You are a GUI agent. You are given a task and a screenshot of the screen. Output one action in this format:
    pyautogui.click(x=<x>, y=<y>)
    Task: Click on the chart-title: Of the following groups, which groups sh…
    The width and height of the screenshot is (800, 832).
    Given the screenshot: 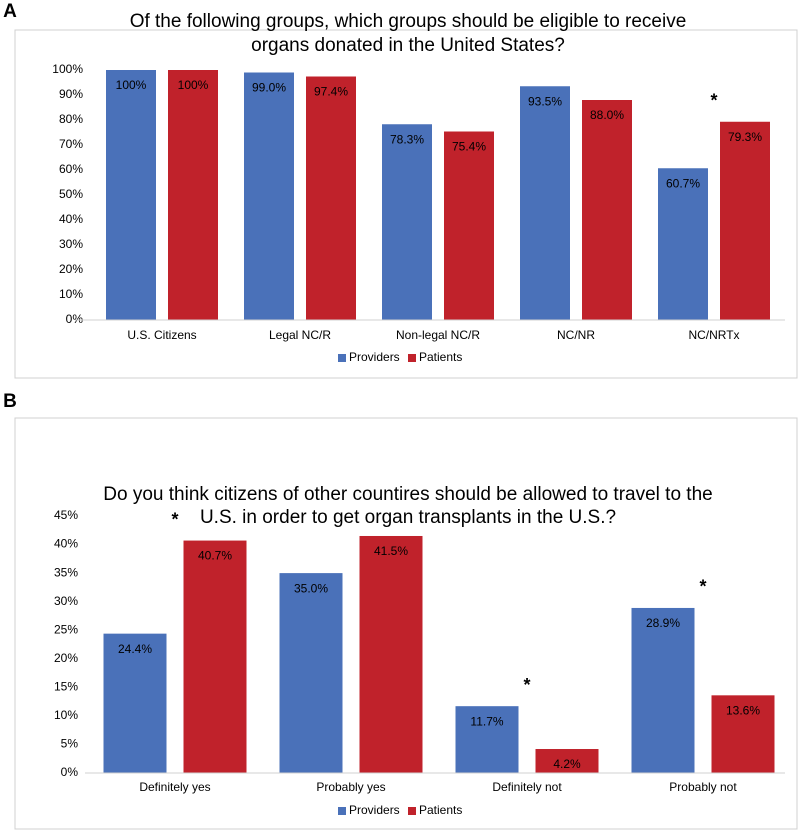 What is the action you would take?
    pyautogui.click(x=408, y=21)
    